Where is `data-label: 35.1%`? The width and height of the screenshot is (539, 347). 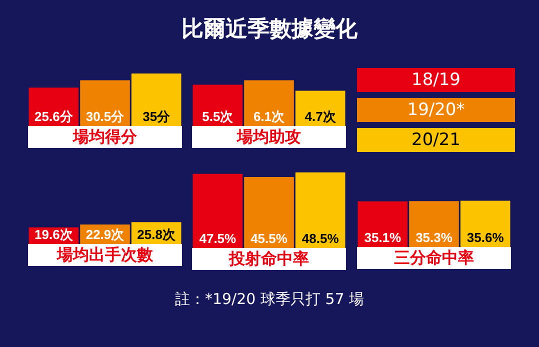 data-label: 35.1% is located at coordinates (383, 238).